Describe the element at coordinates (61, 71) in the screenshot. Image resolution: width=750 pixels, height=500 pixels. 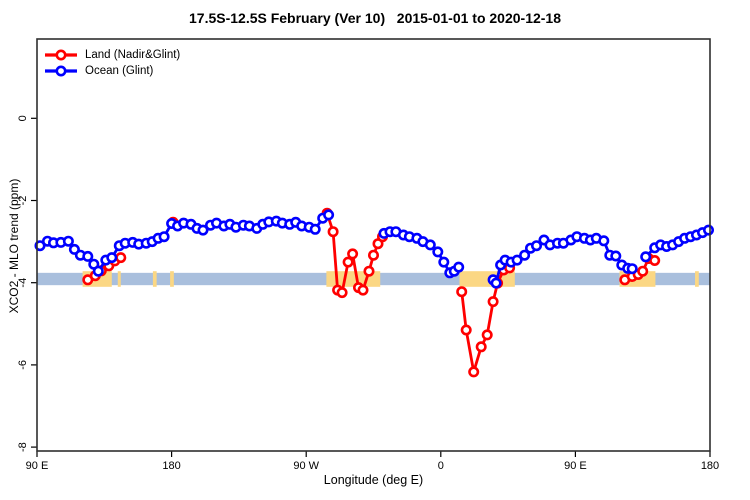
I see `ocean-series-line-marker-icon` at that location.